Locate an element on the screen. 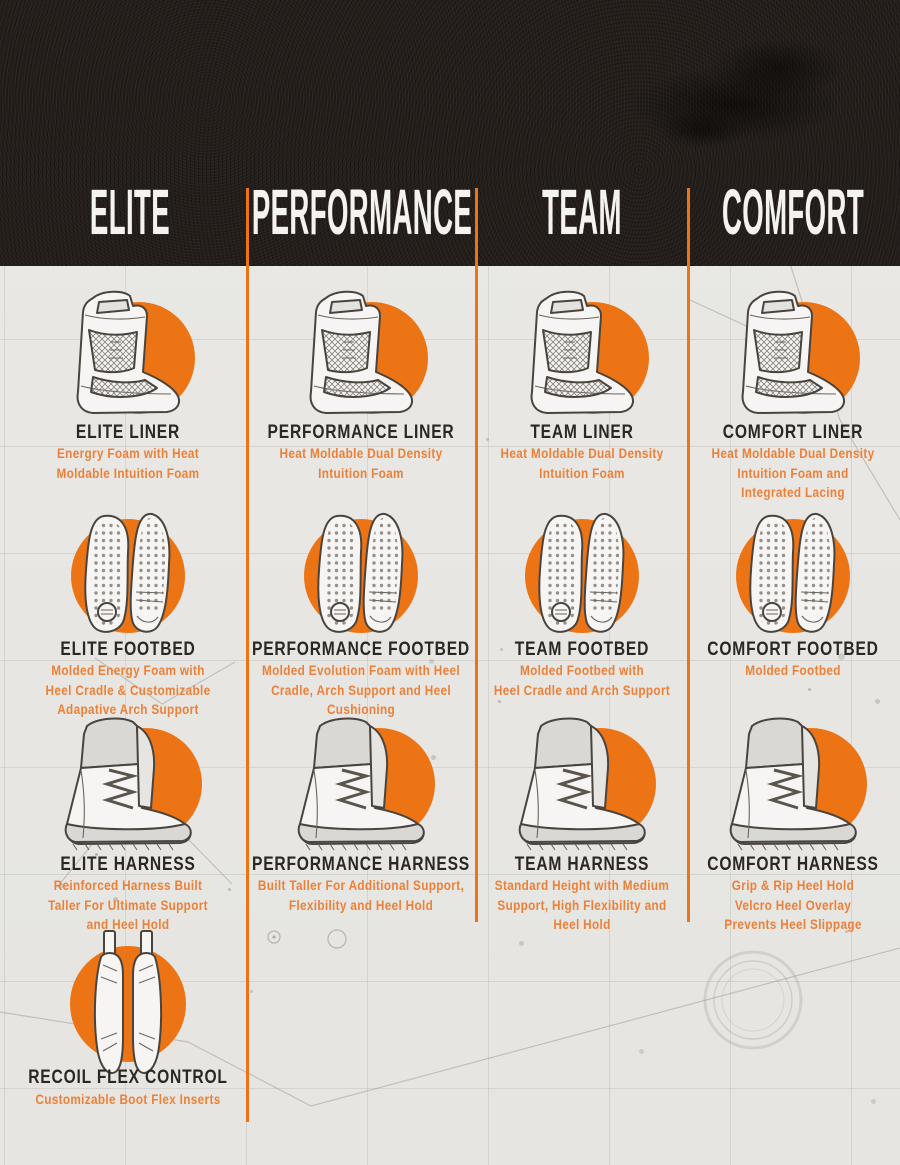  team-footbed-title: TEAM FOOTBED is located at coordinates (582, 649).